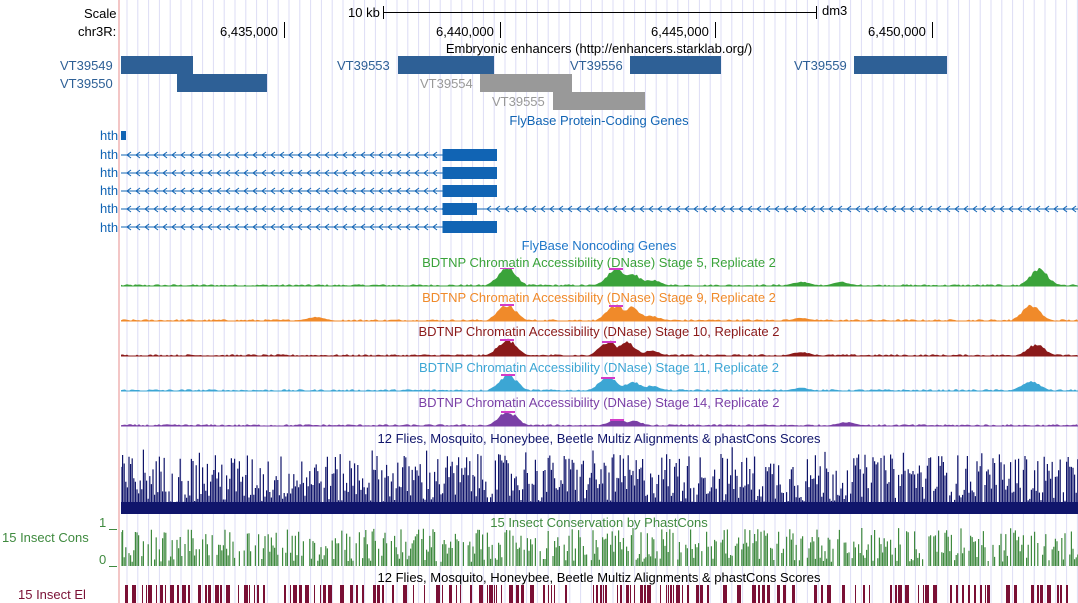  What do you see at coordinates (446, 83) in the screenshot?
I see `enhancer-label: VT39554` at bounding box center [446, 83].